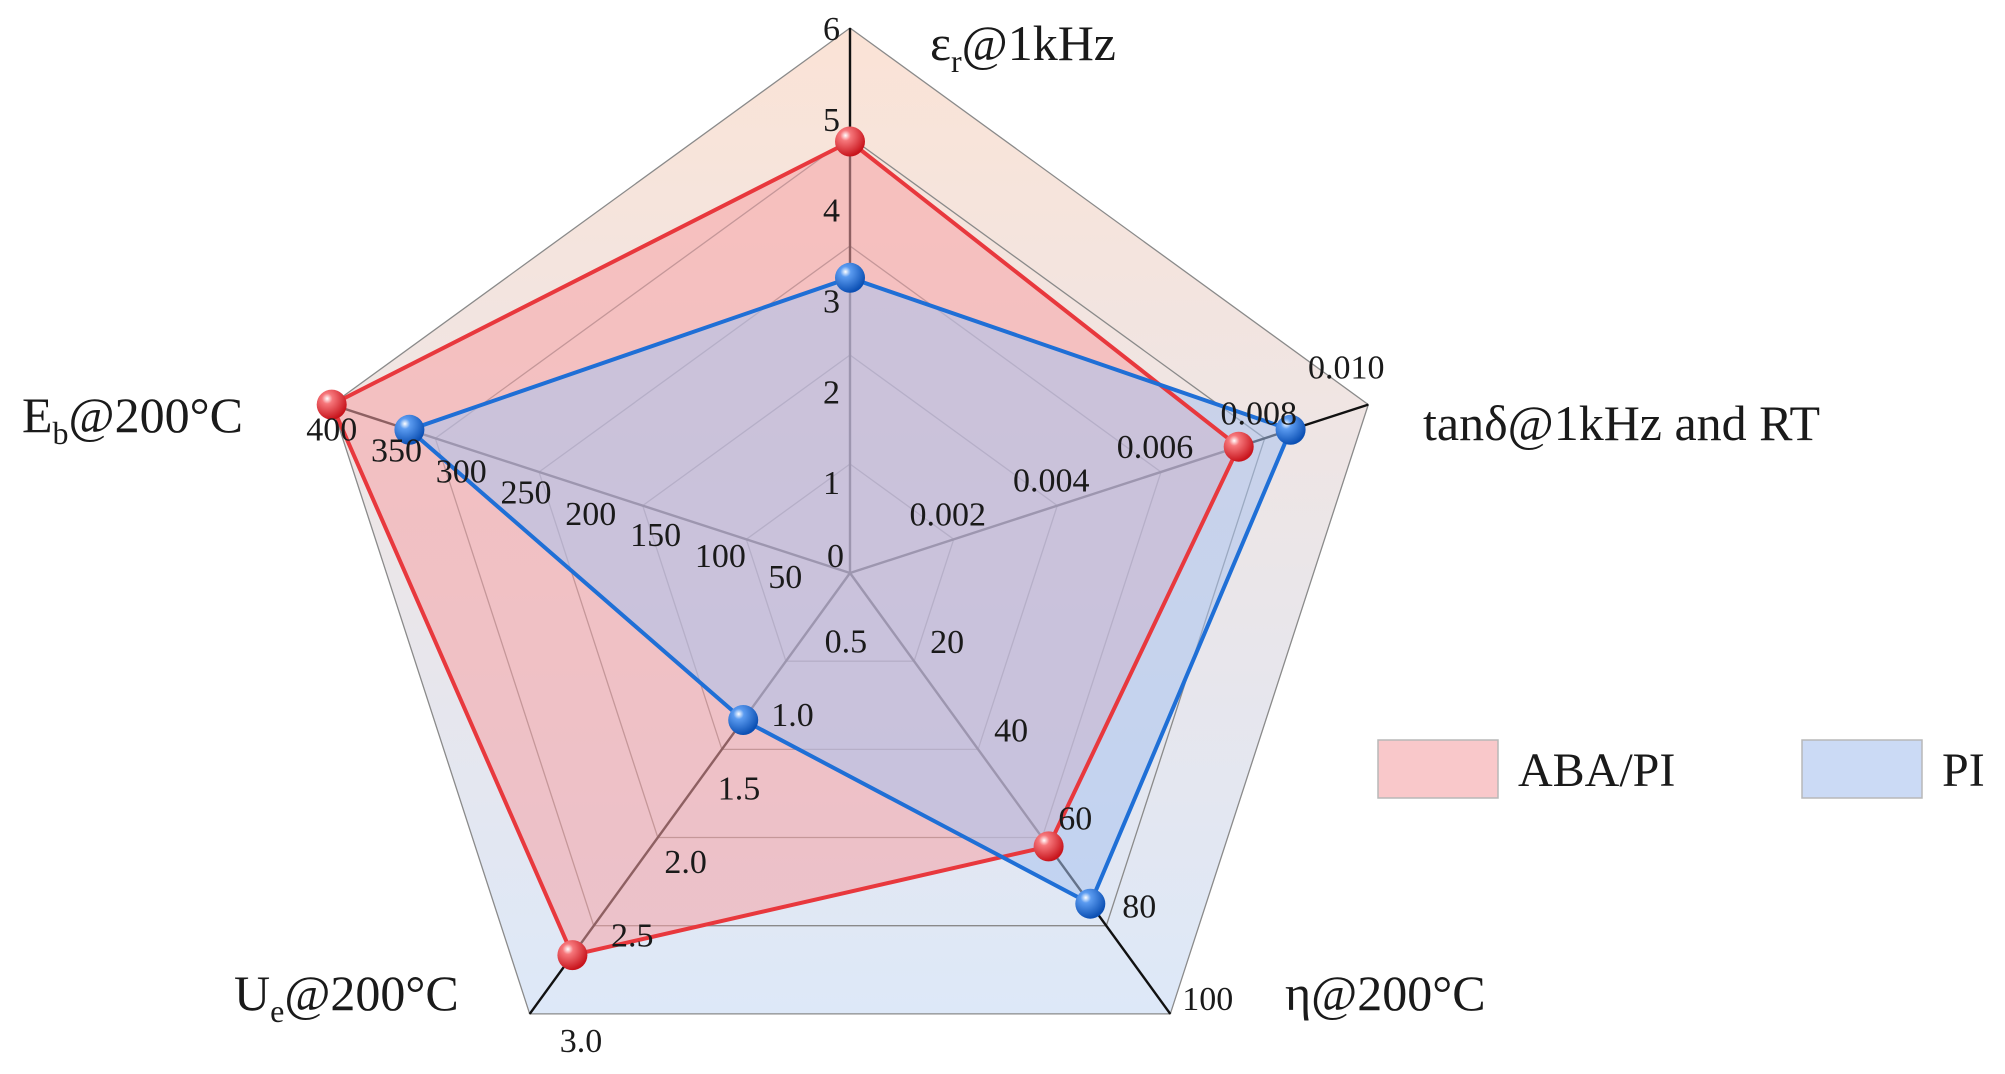 The width and height of the screenshot is (2005, 1074). I want to click on tick-label-tan: 0.010, so click(1346, 368).